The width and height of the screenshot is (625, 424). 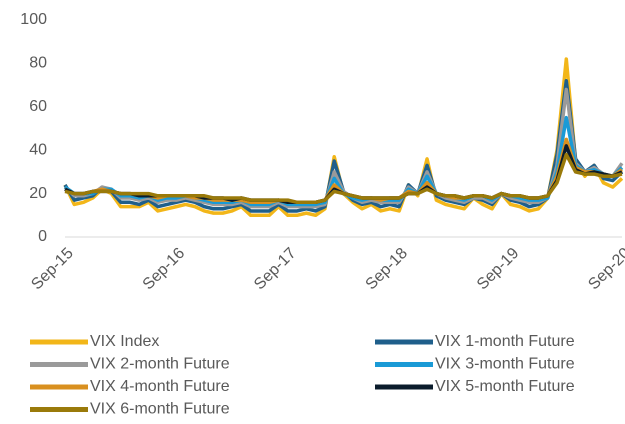 What do you see at coordinates (160, 364) in the screenshot?
I see `legend-label: VIX 2-month Future` at bounding box center [160, 364].